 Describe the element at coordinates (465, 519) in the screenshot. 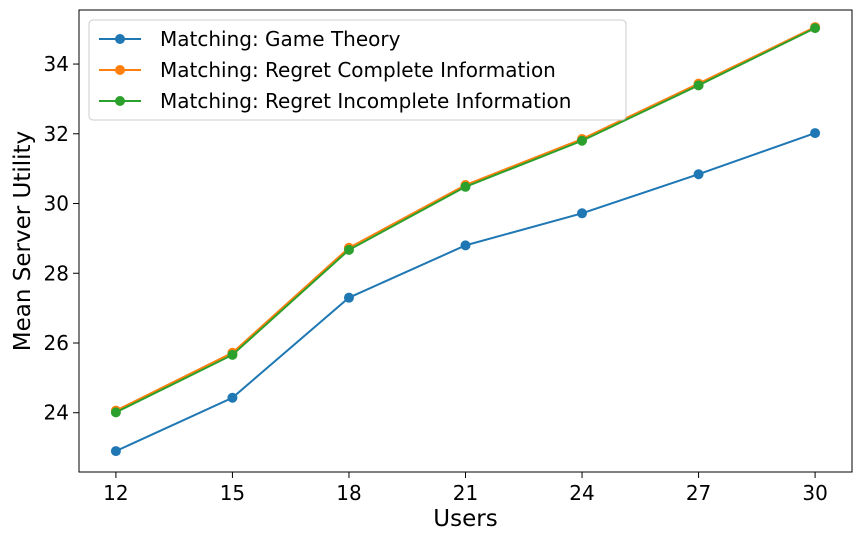

I see `x-axis-label: Users` at that location.